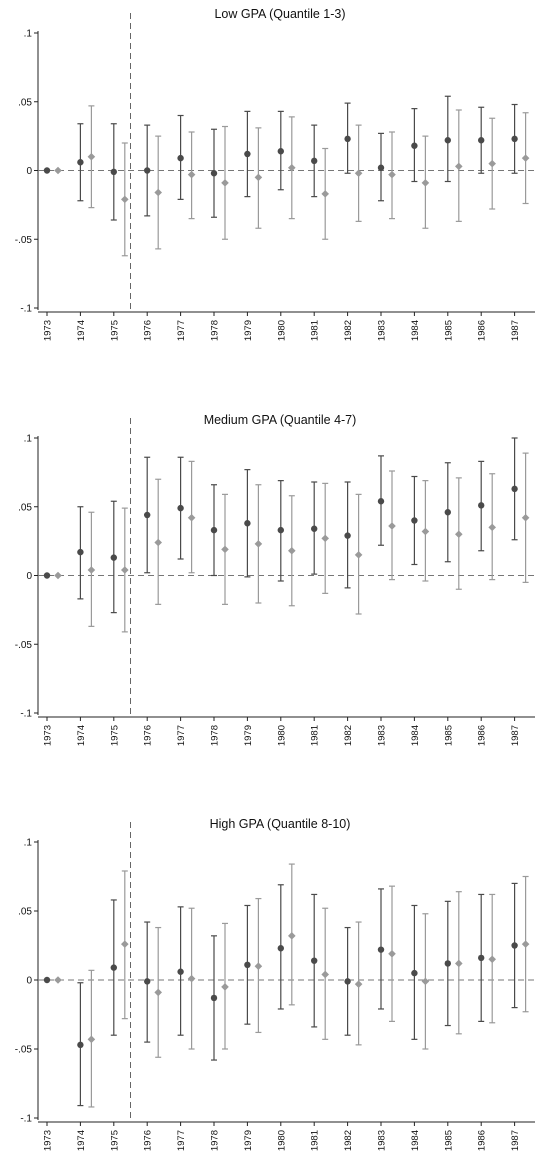  I want to click on x-tick-label: 1974, so click(81, 330).